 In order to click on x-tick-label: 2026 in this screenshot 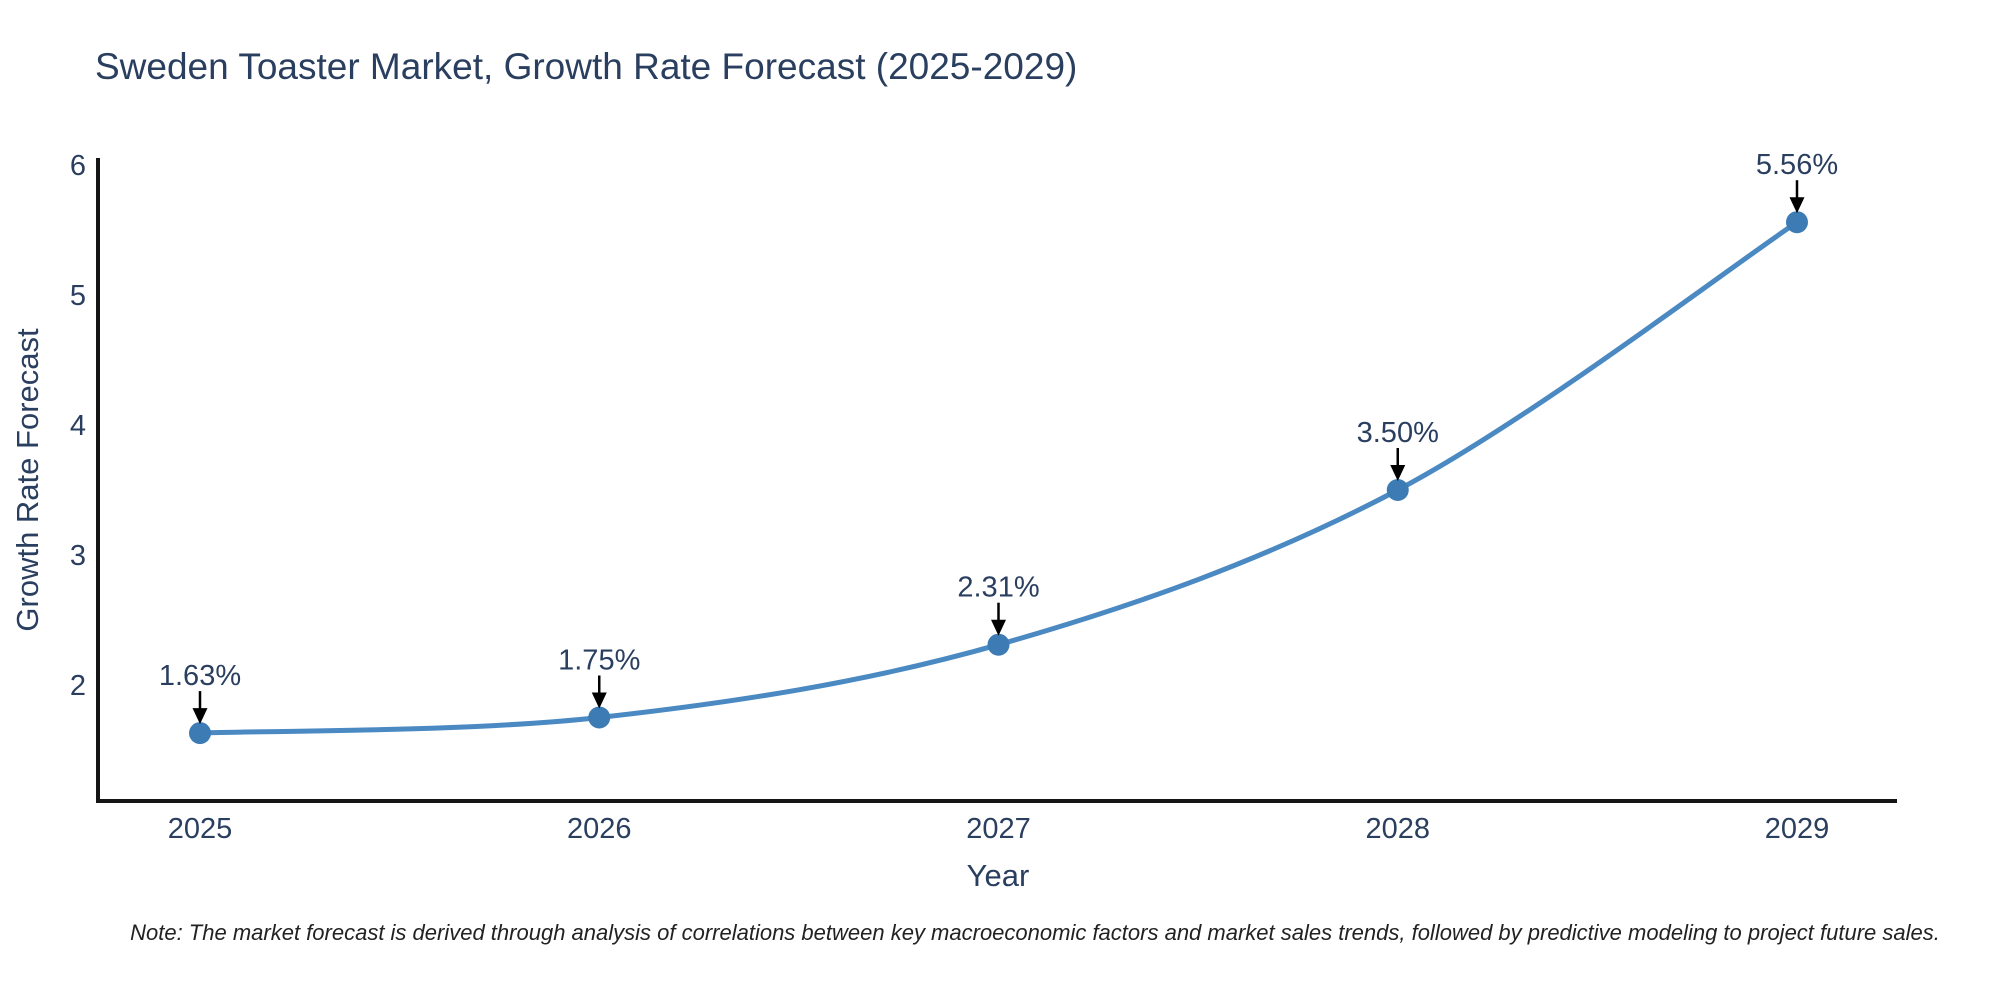, I will do `click(599, 829)`.